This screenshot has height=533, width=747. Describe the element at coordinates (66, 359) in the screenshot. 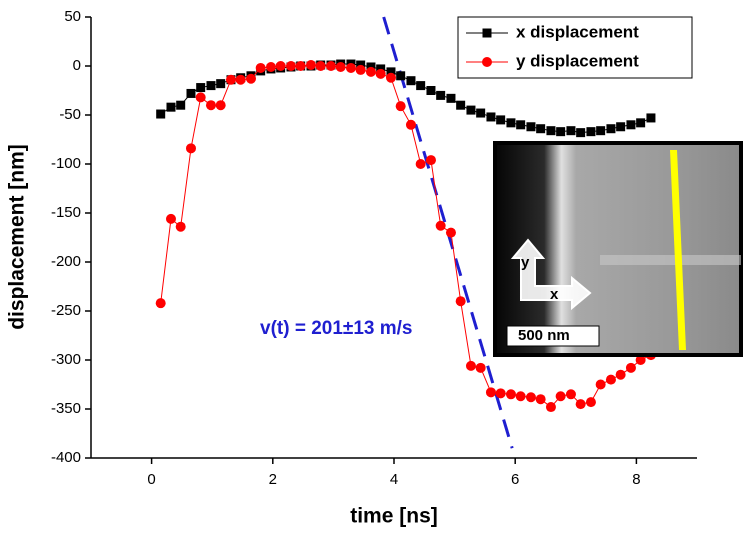

I see `y-tick-label: -300` at that location.